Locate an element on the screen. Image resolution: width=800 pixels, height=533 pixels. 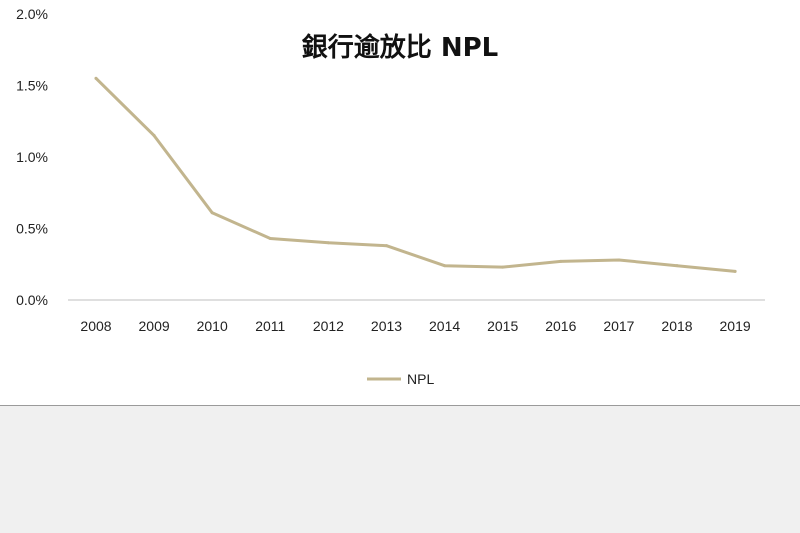
x-tick-label: 2008 is located at coordinates (95, 326).